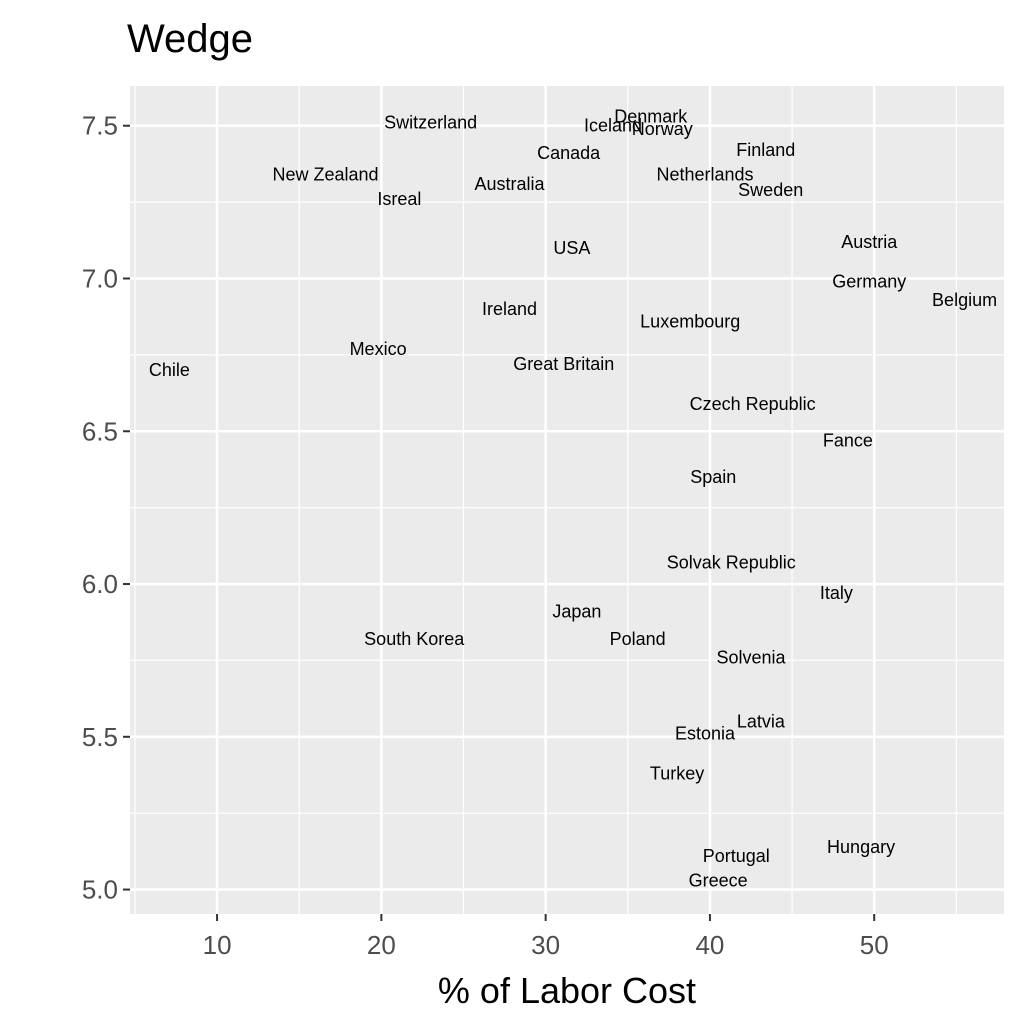 The width and height of the screenshot is (1024, 1024). What do you see at coordinates (651, 117) in the screenshot?
I see `point-label: Denmark` at bounding box center [651, 117].